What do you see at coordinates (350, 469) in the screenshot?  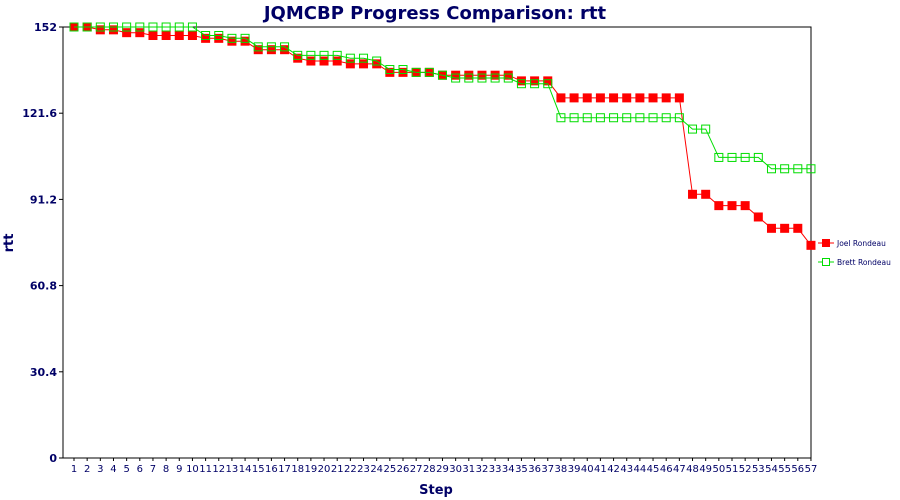 I see `x-tick-label: 22` at bounding box center [350, 469].